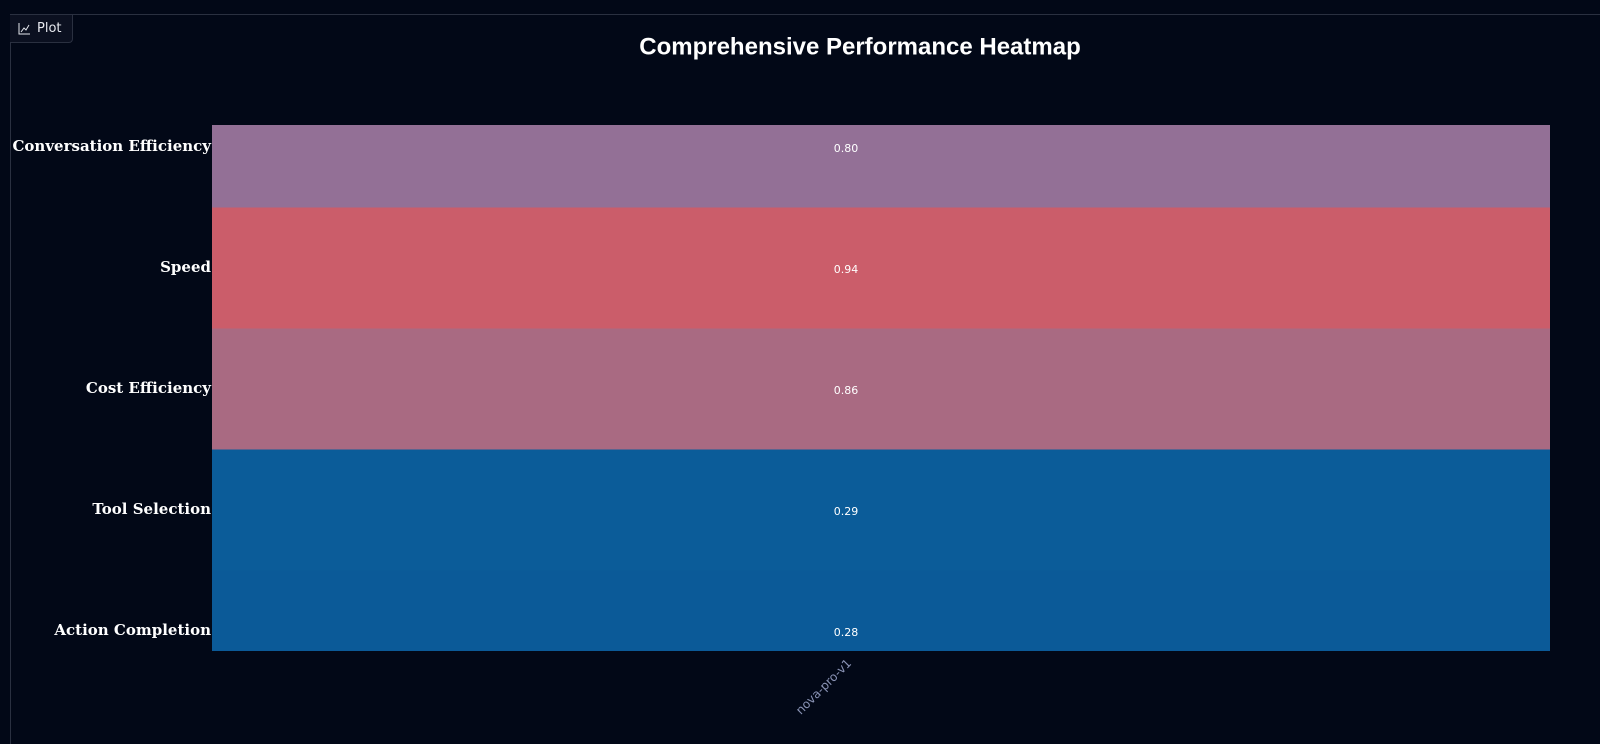 This screenshot has width=1600, height=744. What do you see at coordinates (846, 148) in the screenshot?
I see `value-label: 0.80` at bounding box center [846, 148].